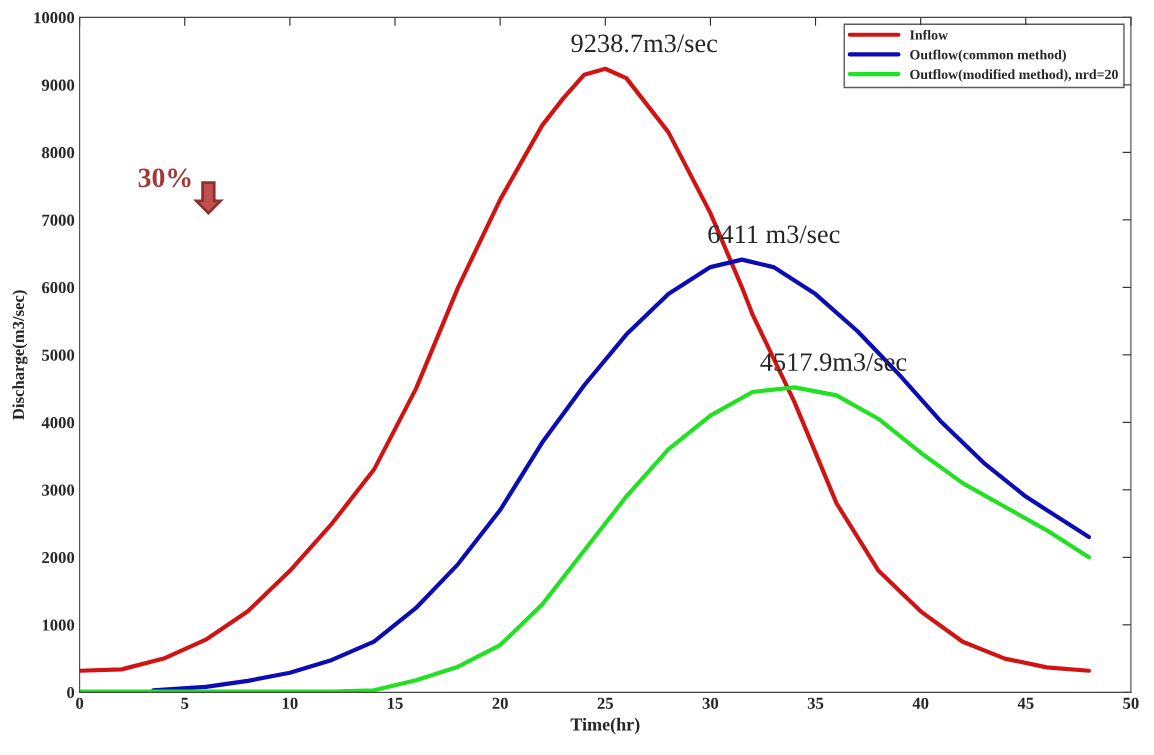 This screenshot has height=755, width=1154. What do you see at coordinates (58, 423) in the screenshot?
I see `y-tick-label: 4000` at bounding box center [58, 423].